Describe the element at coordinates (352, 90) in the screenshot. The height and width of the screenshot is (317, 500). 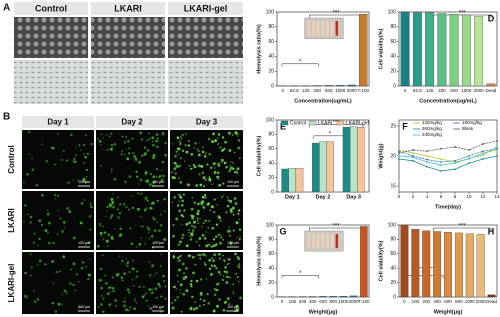
I see `x-tick-label: 2000` at that location.